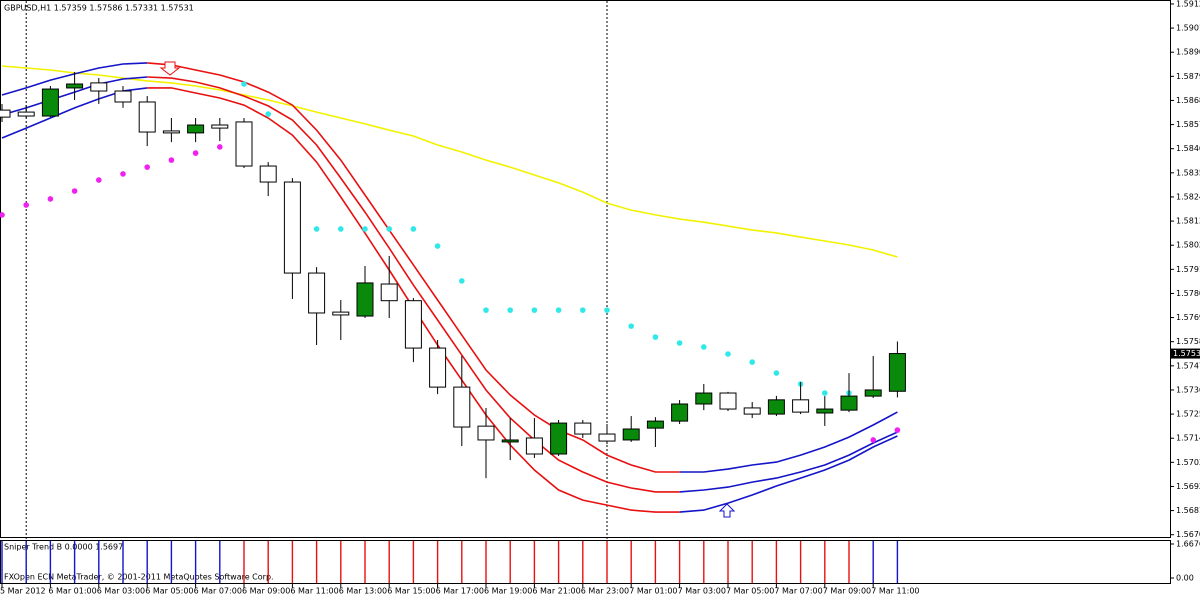  What do you see at coordinates (1188, 510) in the screenshot?
I see `y-tick-label: 1.56815` at bounding box center [1188, 510].